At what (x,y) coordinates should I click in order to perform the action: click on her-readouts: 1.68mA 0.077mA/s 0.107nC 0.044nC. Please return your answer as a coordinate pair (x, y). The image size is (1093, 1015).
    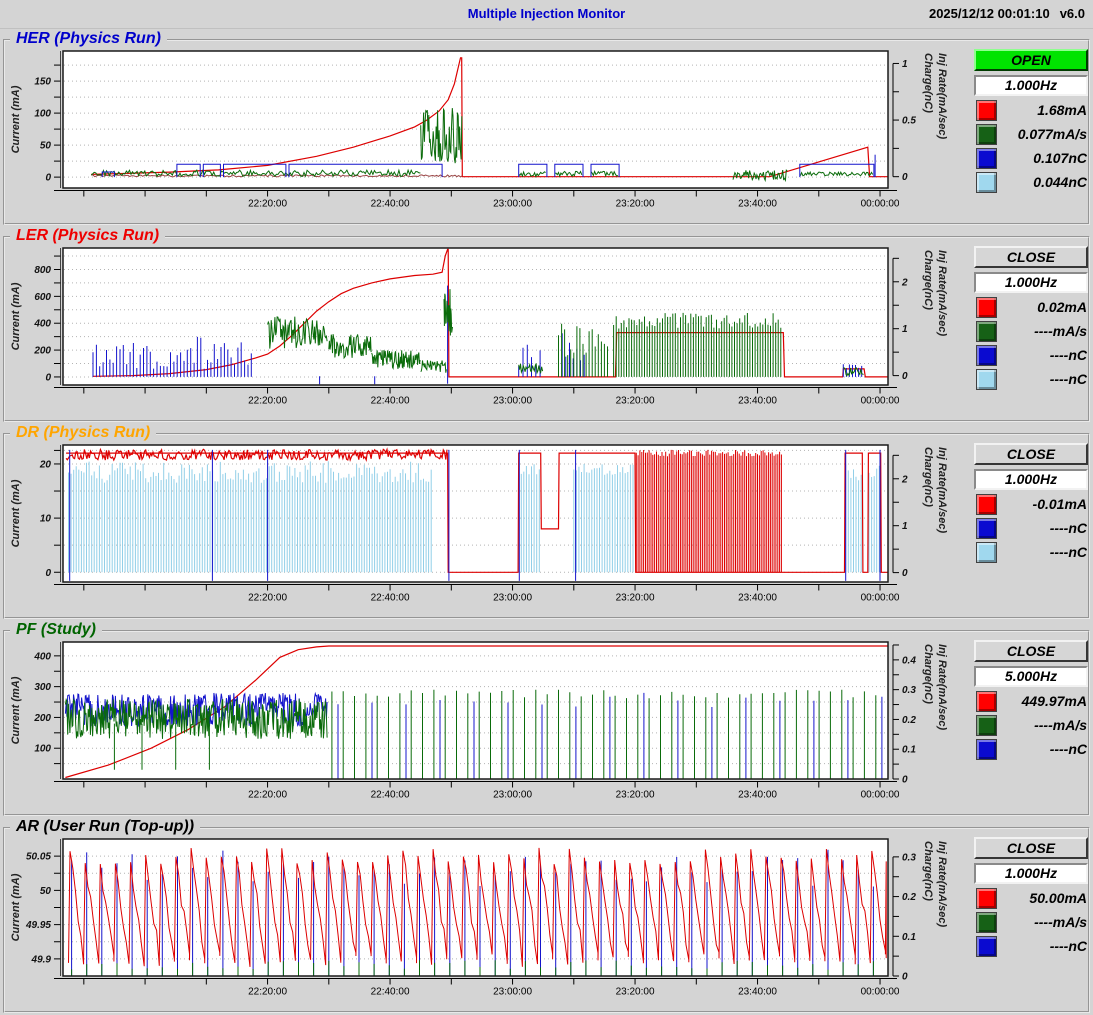
    Looking at the image, I should click on (1031, 146).